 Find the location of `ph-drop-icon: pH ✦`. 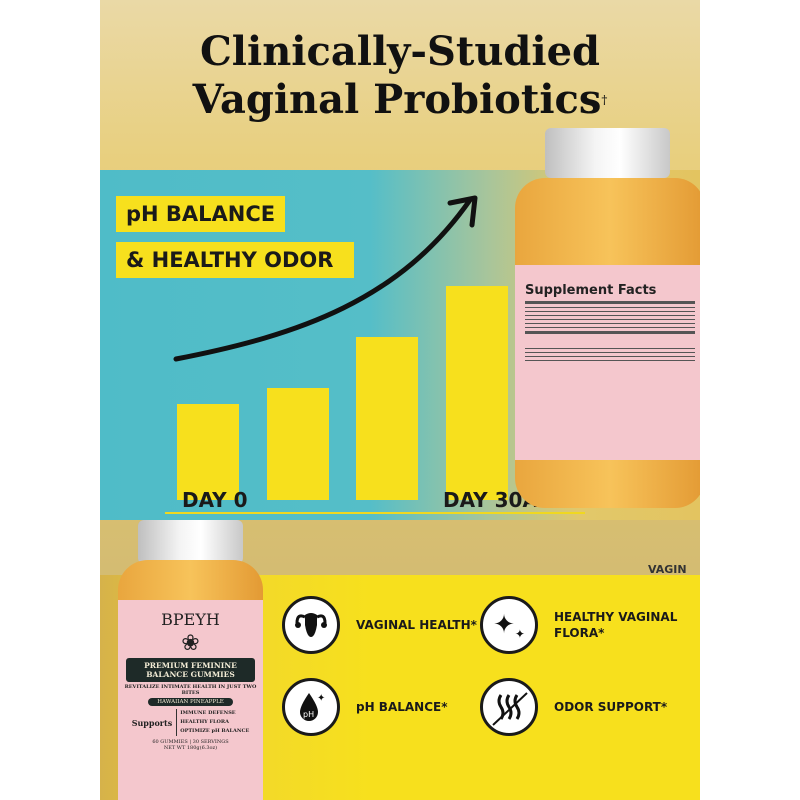

ph-drop-icon: pH ✦ is located at coordinates (311, 707).